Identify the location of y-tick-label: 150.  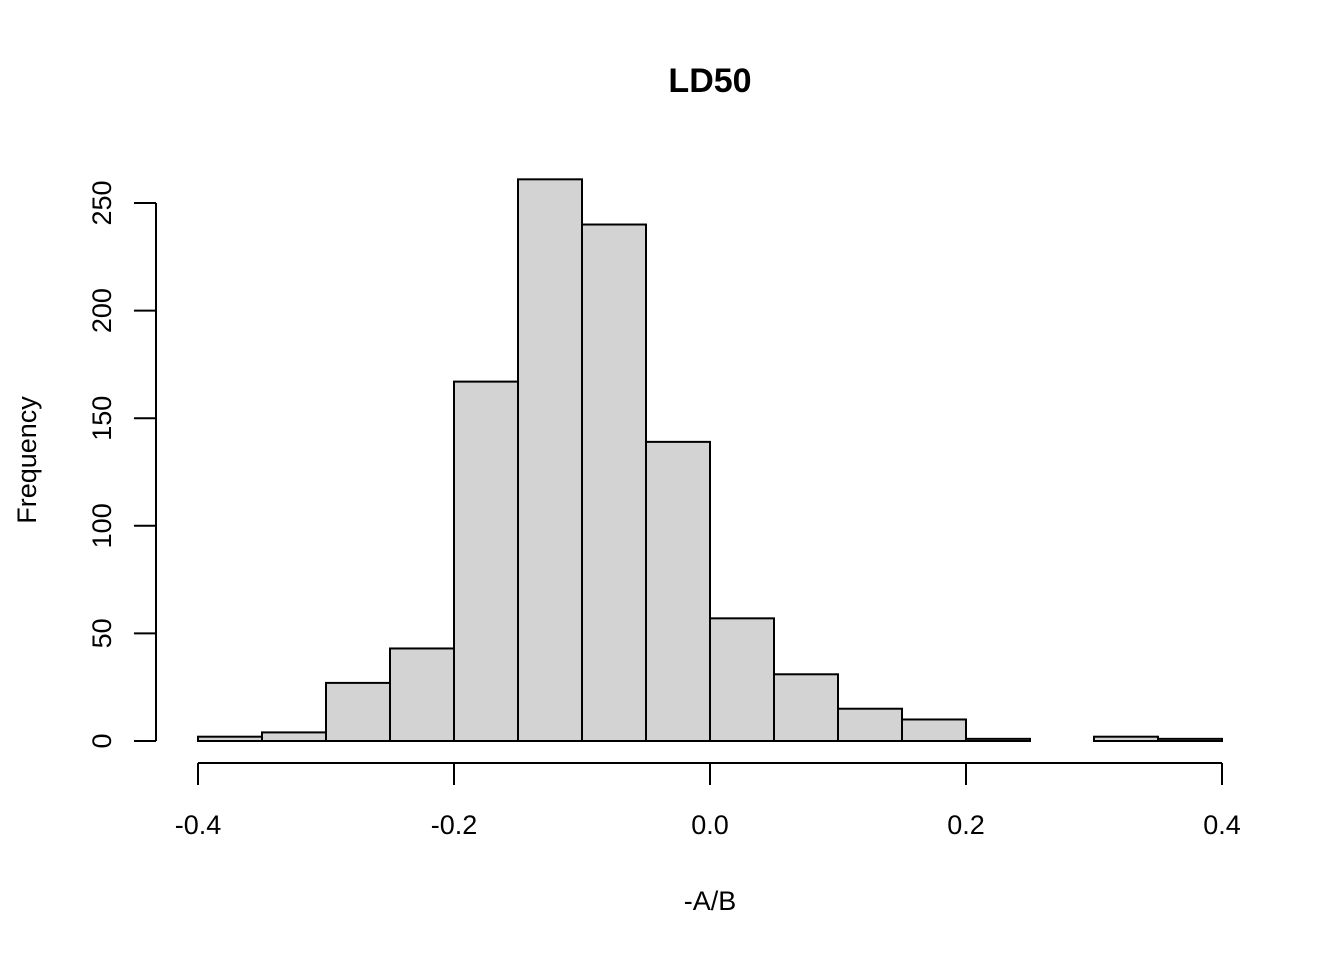
(102, 418).